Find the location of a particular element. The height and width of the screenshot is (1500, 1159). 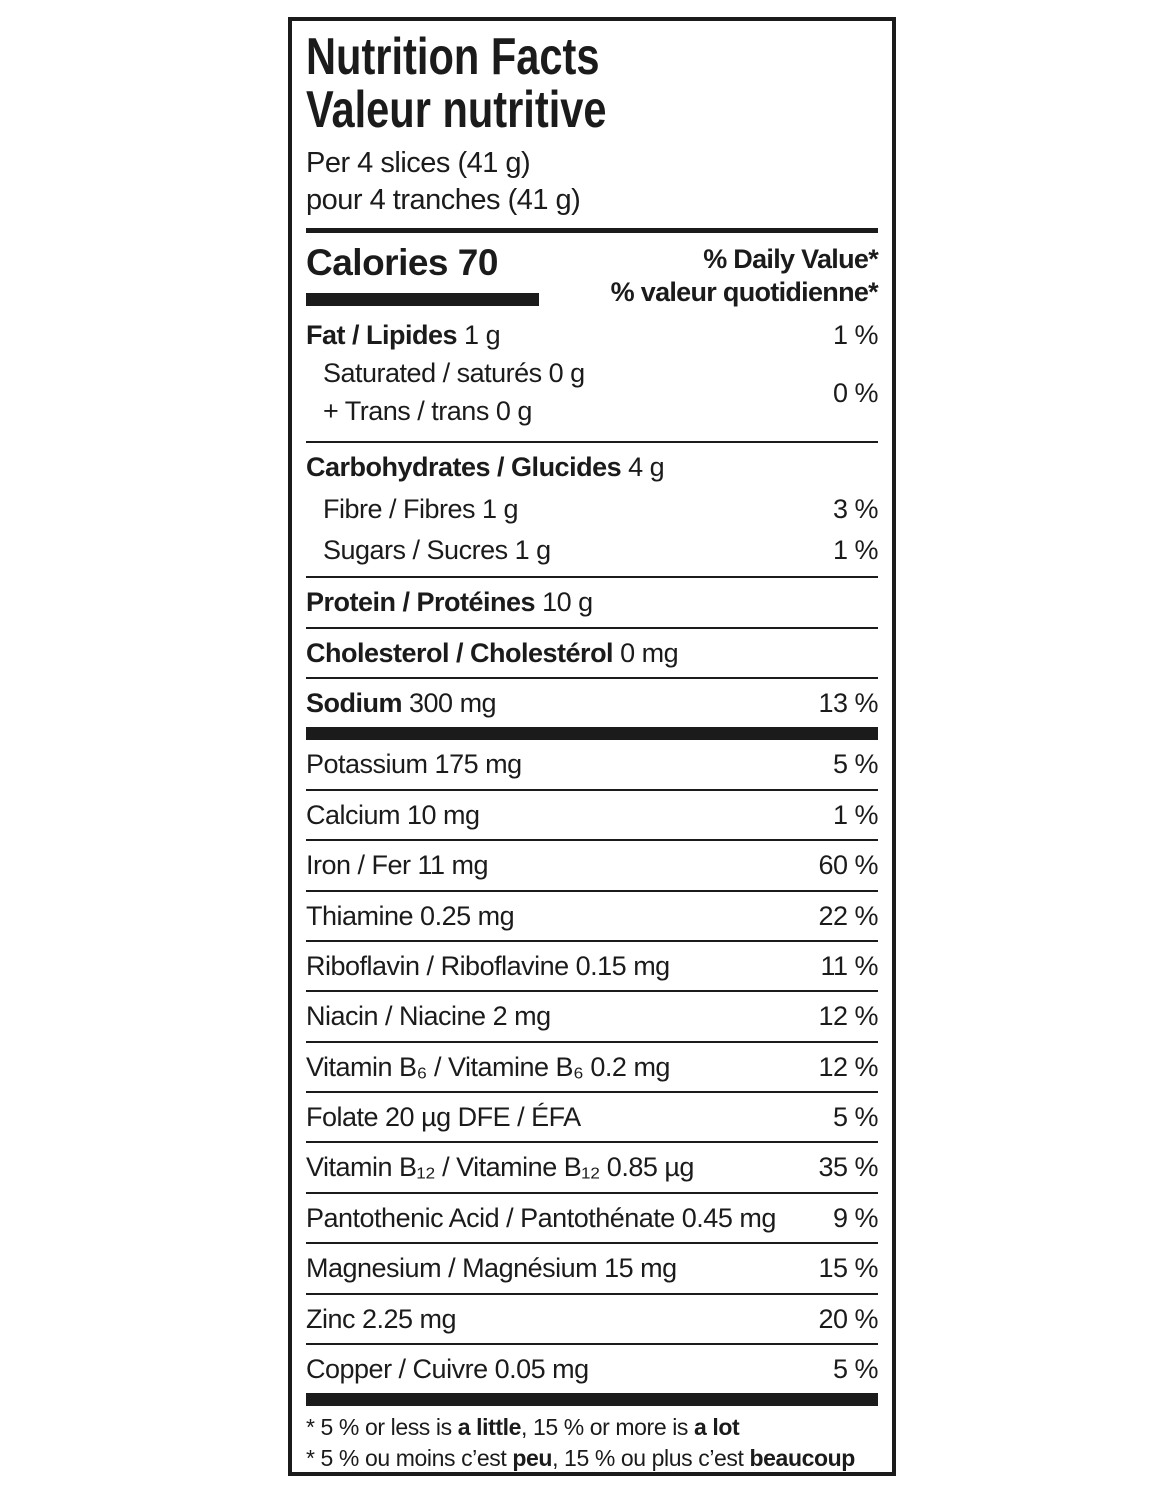

sodium-amount: 300 mg is located at coordinates (453, 702).